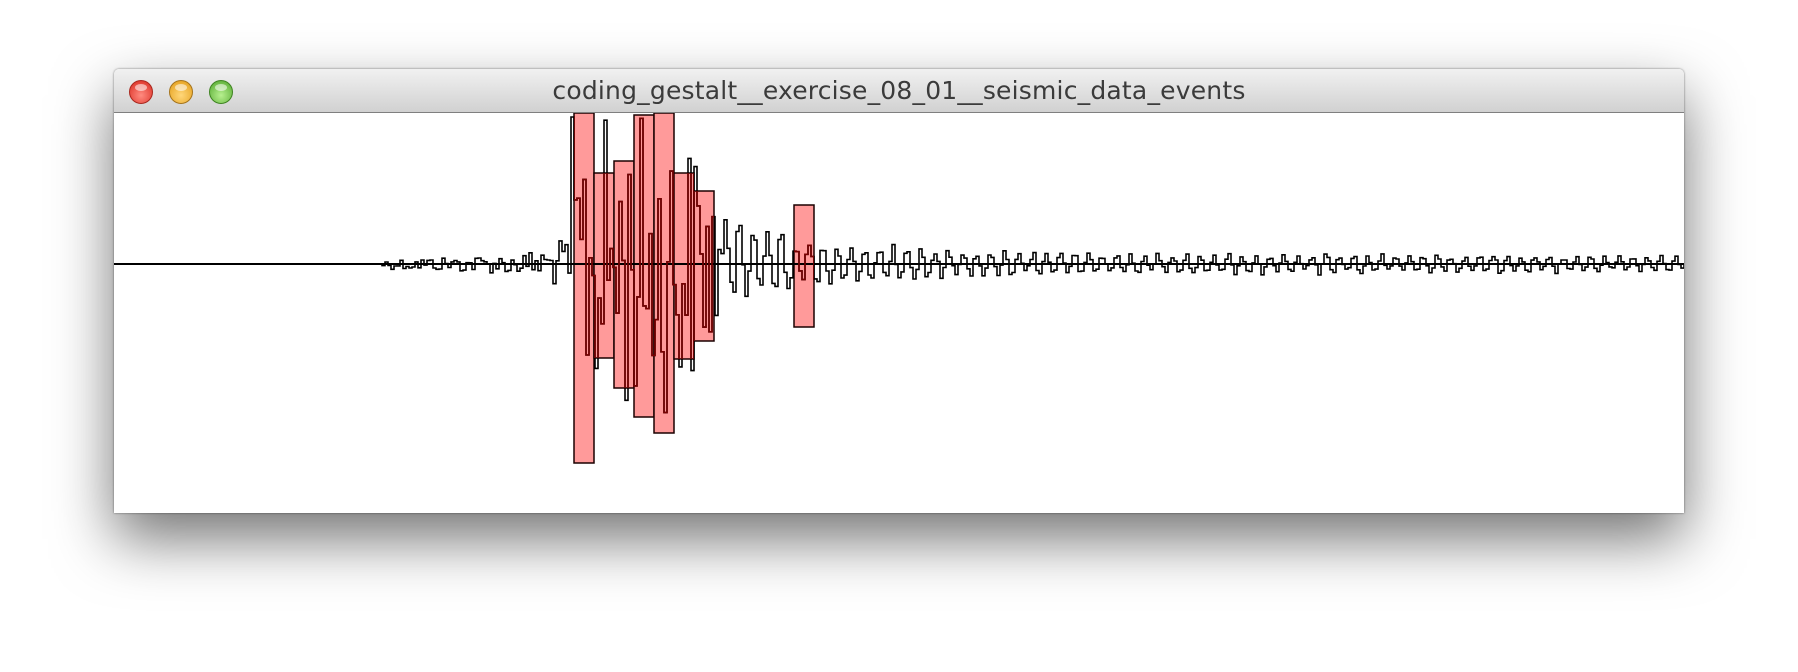 Image resolution: width=1798 pixels, height=672 pixels. I want to click on minimize-icon, so click(181, 92).